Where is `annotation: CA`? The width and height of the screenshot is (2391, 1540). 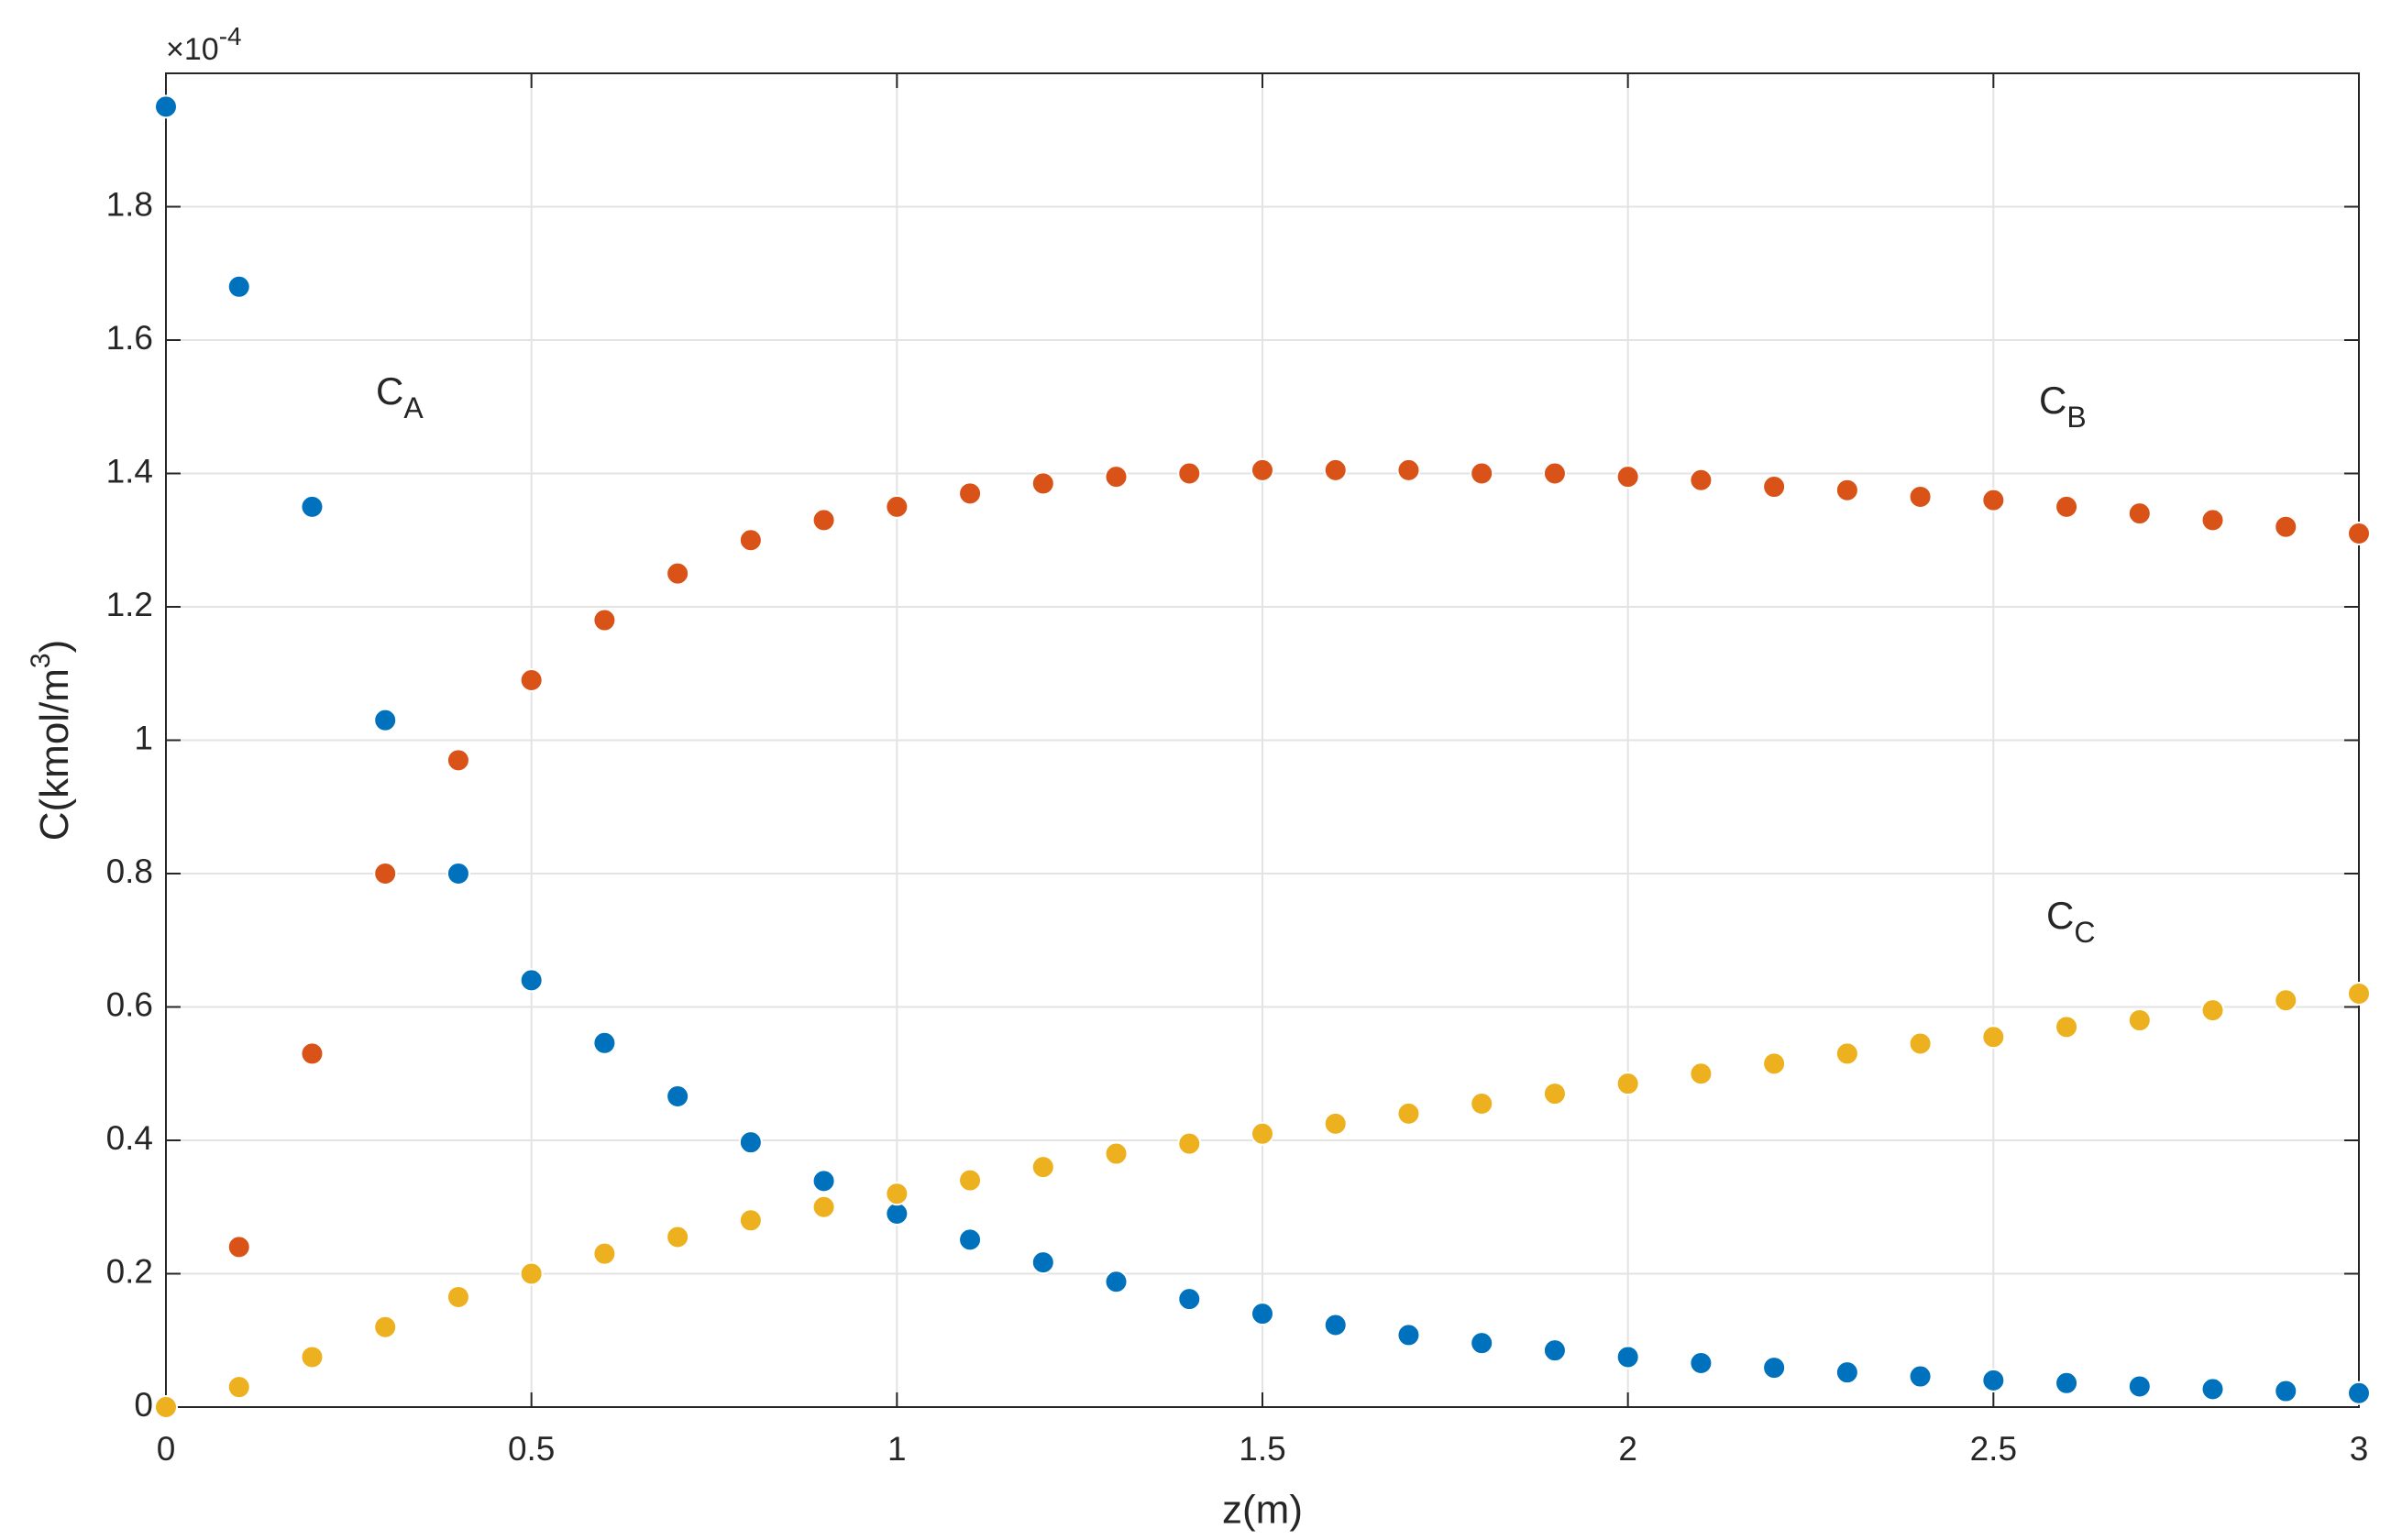
annotation: CA is located at coordinates (400, 396).